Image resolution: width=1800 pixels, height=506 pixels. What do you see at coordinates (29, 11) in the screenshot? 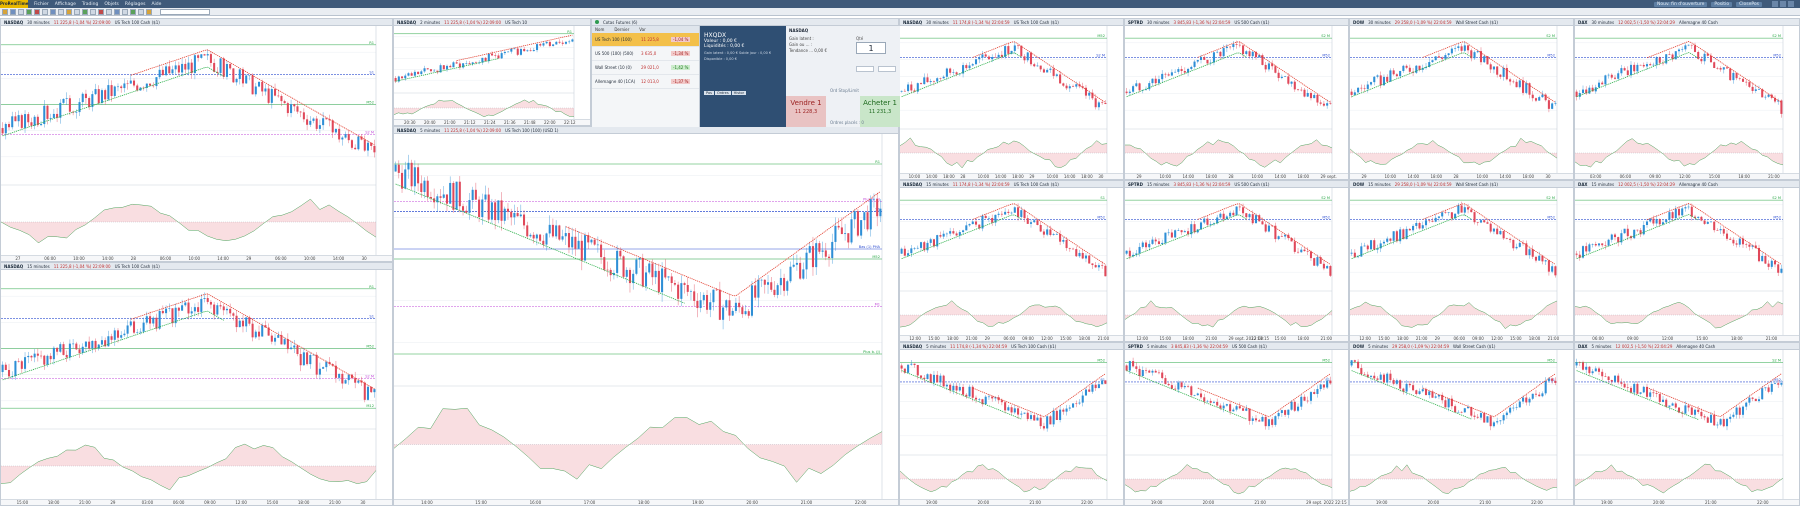
I see `line-tool-icon` at bounding box center [29, 11].